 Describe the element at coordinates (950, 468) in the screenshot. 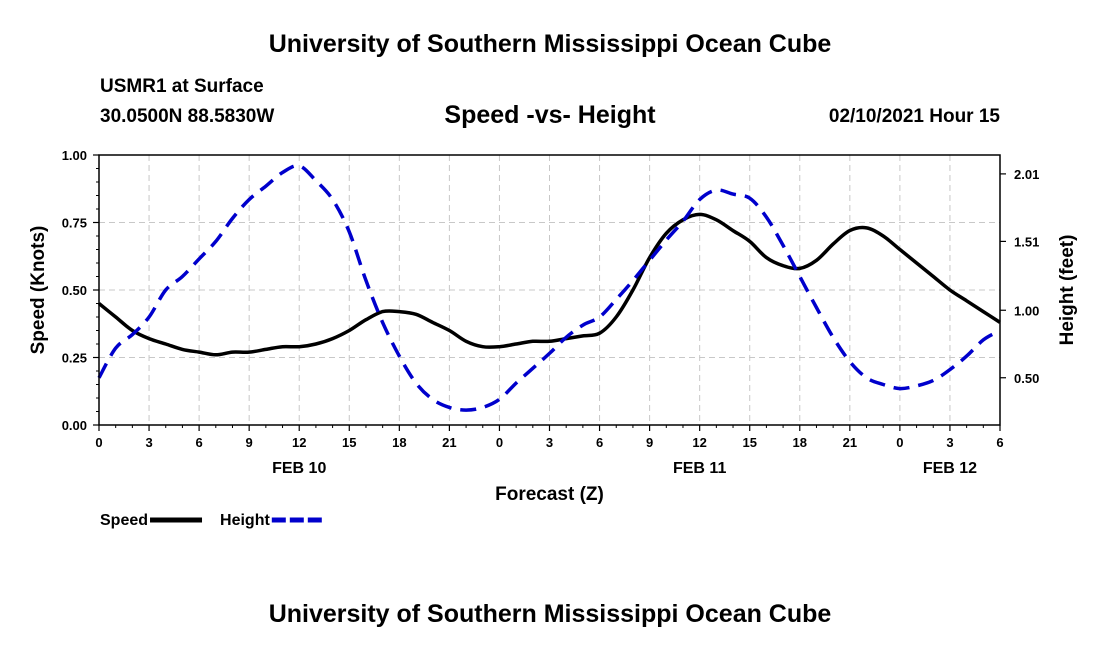

I see `date-label: FEB 12` at that location.